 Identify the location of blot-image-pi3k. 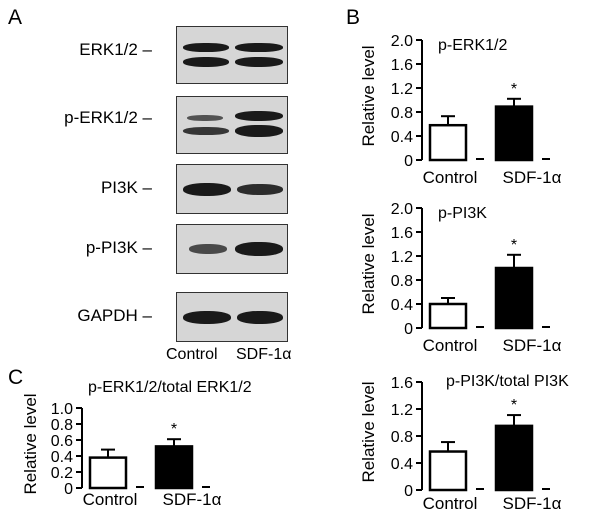
(232, 189).